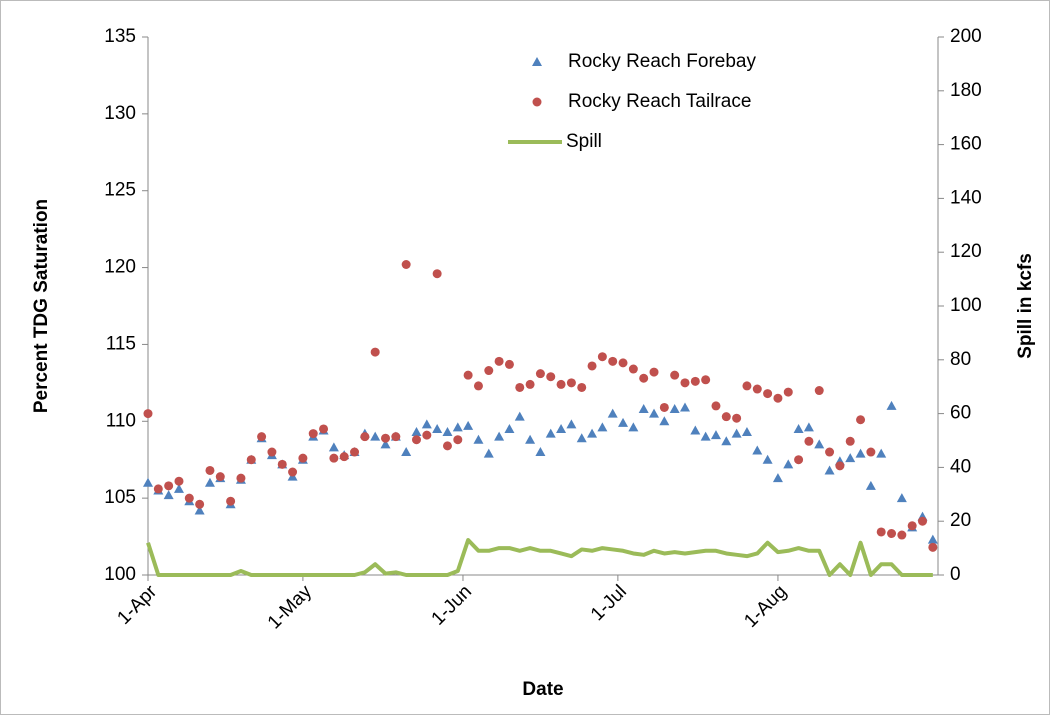 This screenshot has height=715, width=1050. I want to click on y-tick-label: 125, so click(120, 190).